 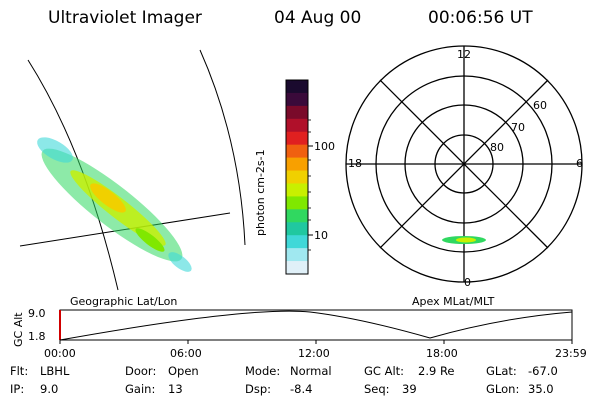 What do you see at coordinates (17, 389) in the screenshot?
I see `ip-key: IP:` at bounding box center [17, 389].